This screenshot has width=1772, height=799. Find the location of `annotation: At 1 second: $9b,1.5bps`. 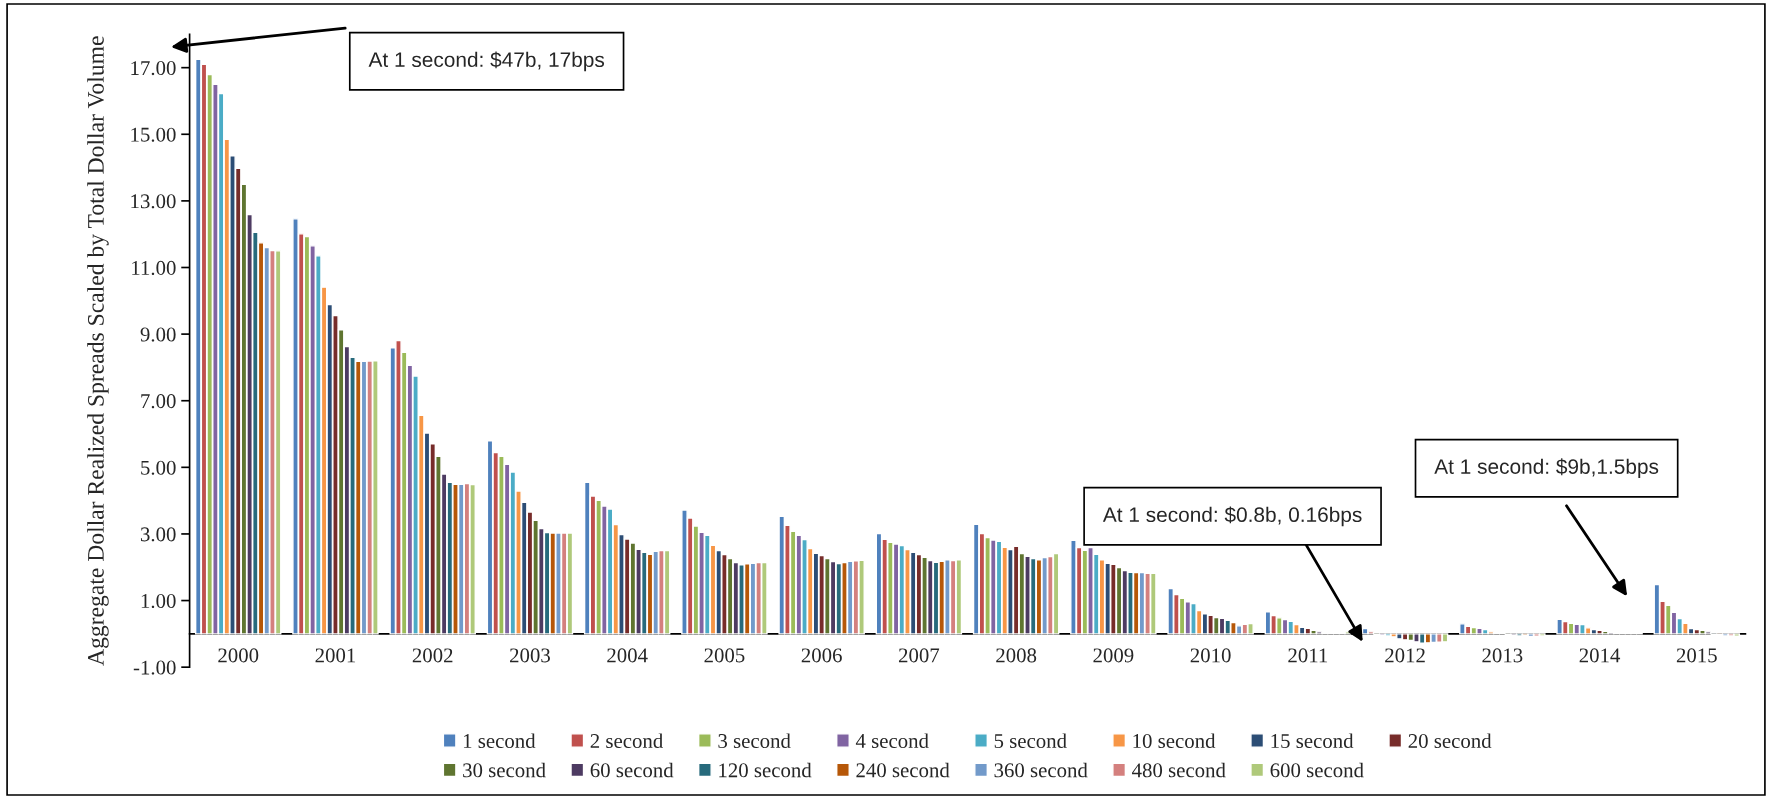

annotation: At 1 second: $9b,1.5bps is located at coordinates (1546, 468).